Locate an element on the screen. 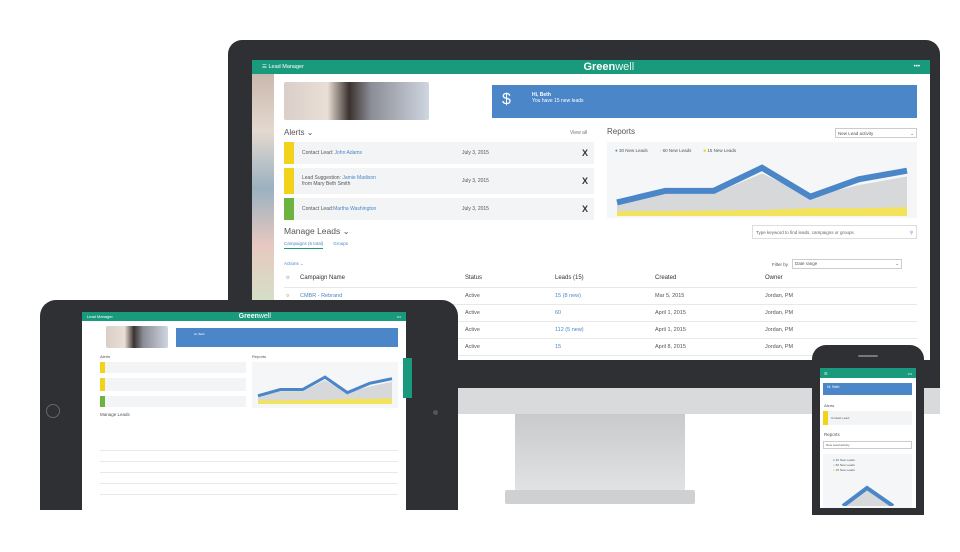  more-icon: ••• is located at coordinates (916, 67).